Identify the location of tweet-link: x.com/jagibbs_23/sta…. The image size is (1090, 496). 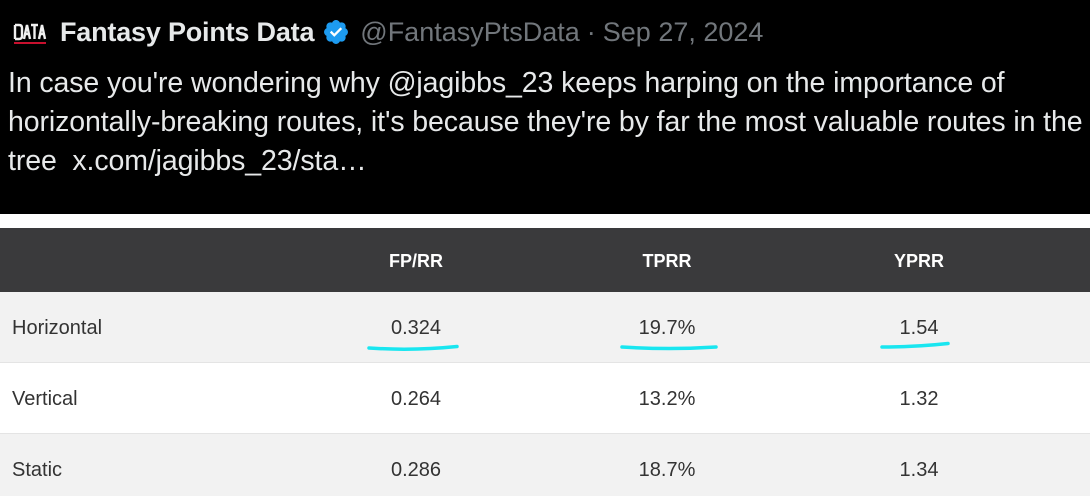
(219, 161).